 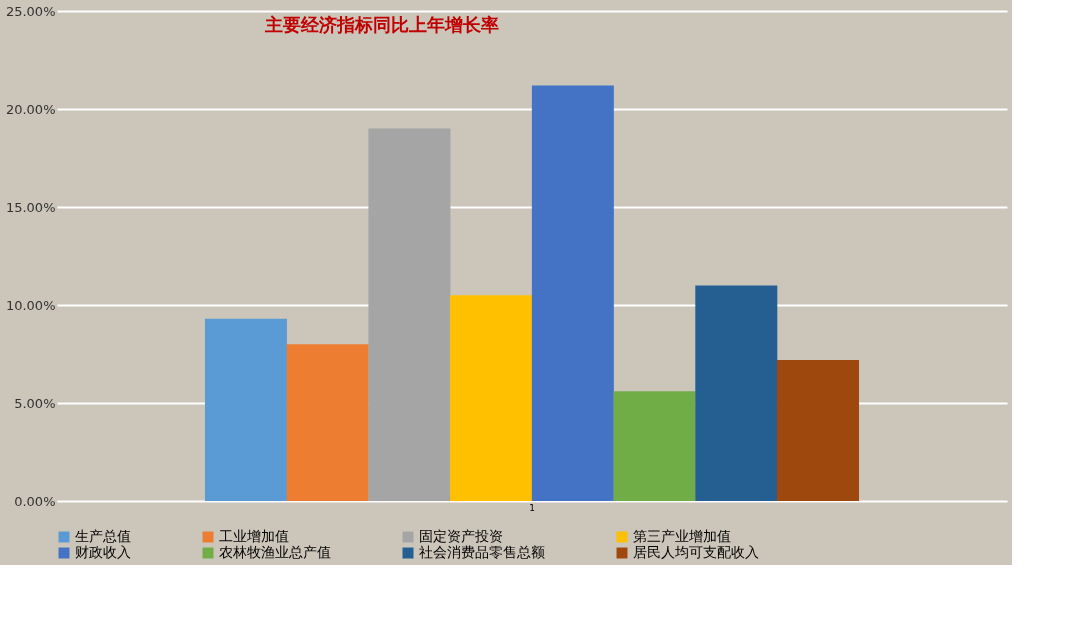 I want to click on y-tick-label: 20.00%, so click(x=30, y=109).